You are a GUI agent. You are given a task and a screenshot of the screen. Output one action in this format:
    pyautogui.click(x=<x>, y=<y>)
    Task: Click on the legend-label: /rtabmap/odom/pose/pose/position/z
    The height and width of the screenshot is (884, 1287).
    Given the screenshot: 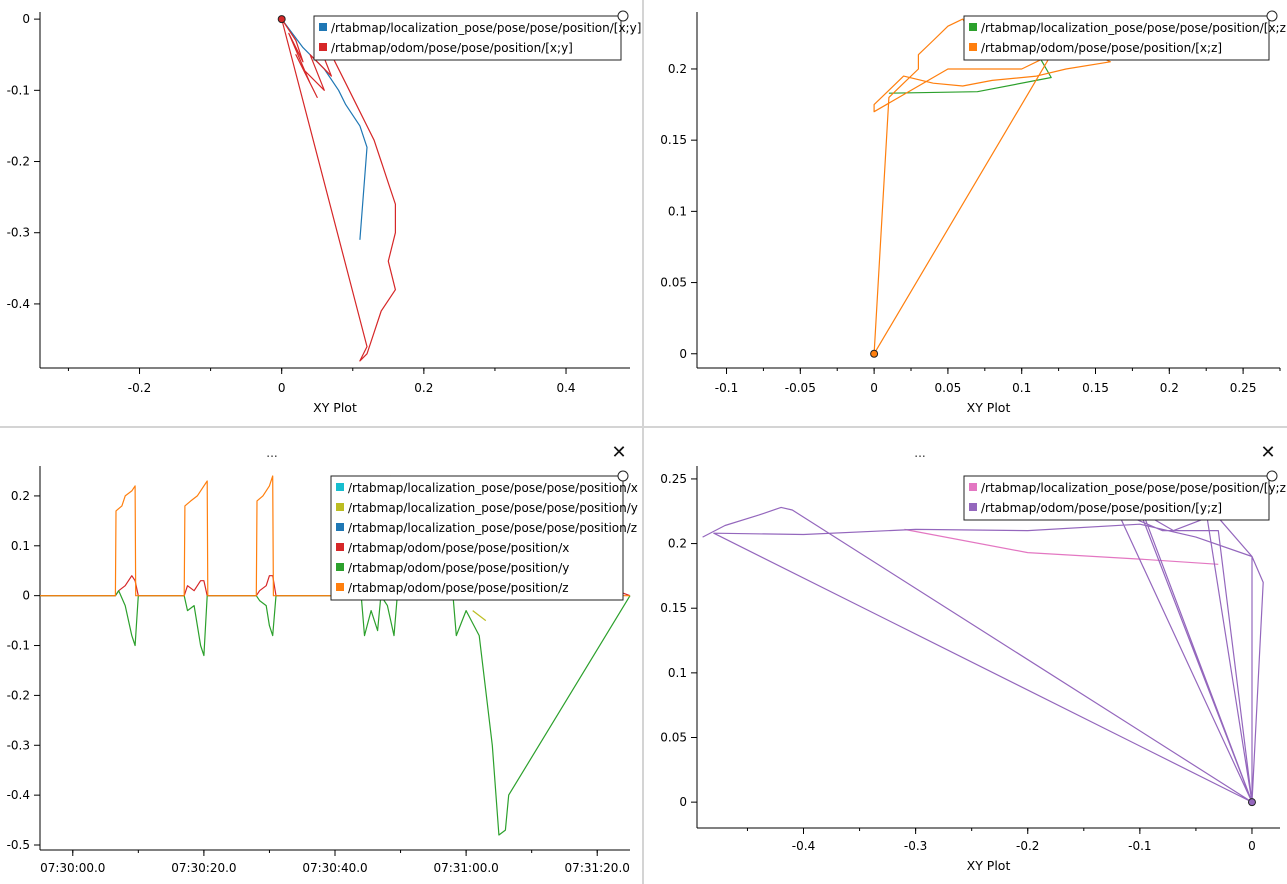 What is the action you would take?
    pyautogui.click(x=458, y=588)
    